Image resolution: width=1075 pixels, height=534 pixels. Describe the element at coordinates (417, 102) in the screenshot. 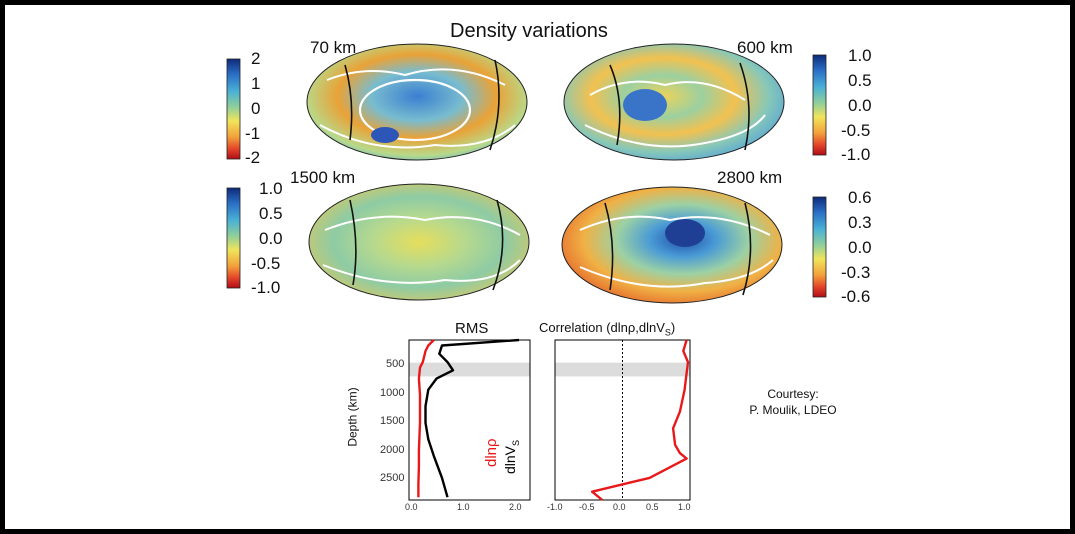

I see `map-70km` at that location.